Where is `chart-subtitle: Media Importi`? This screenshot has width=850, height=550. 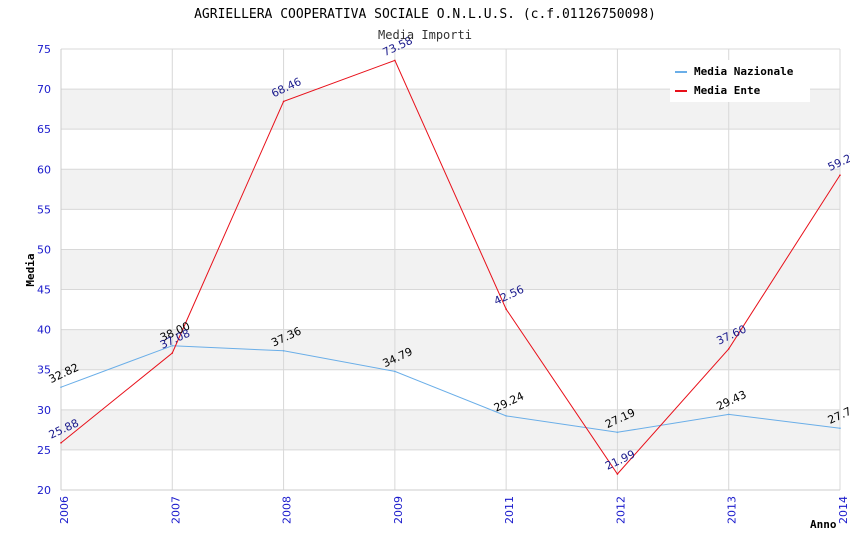 chart-subtitle: Media Importi is located at coordinates (425, 35).